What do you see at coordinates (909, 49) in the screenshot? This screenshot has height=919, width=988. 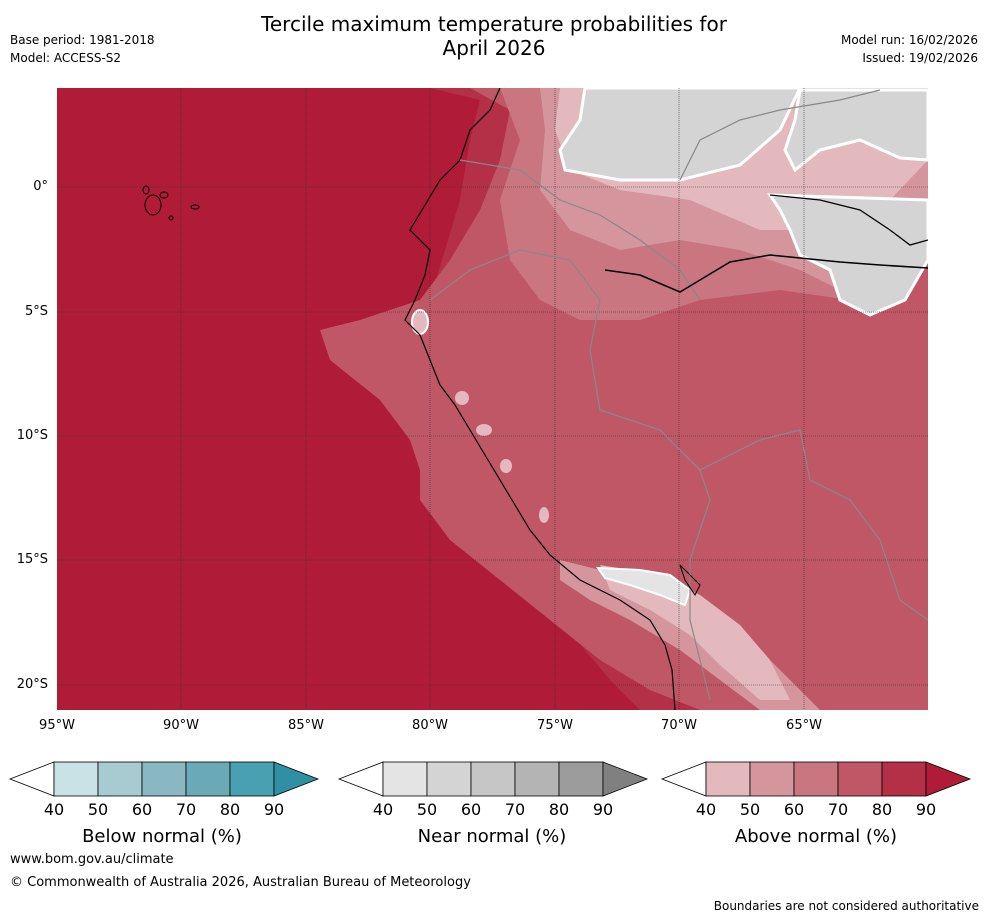 I see `meta-right: Model run: 16/02/2026 Issued: 19/02/2026` at bounding box center [909, 49].